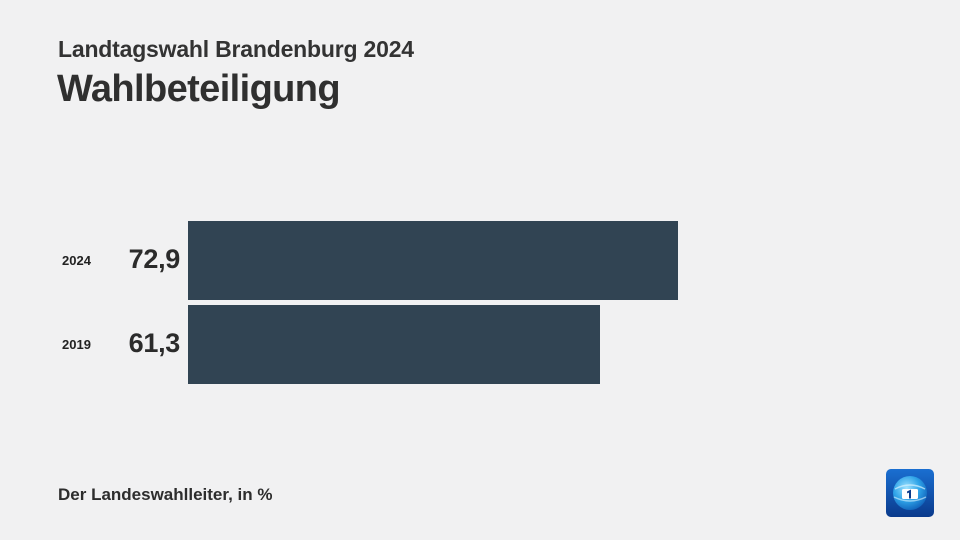 Image resolution: width=960 pixels, height=540 pixels. What do you see at coordinates (76, 260) in the screenshot?
I see `category-label: 2024` at bounding box center [76, 260].